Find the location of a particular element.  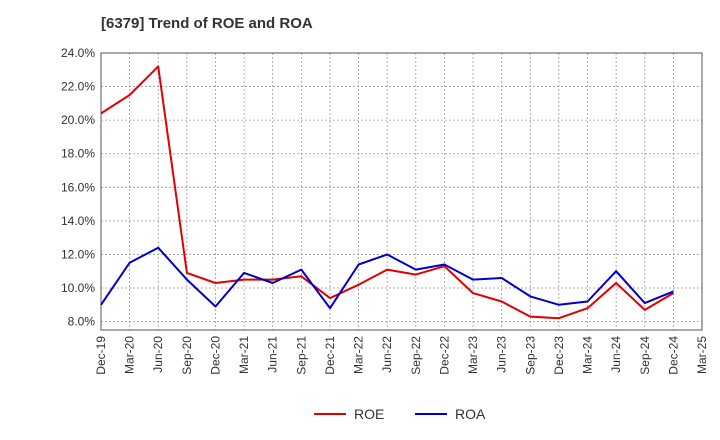

y-tick-label: 16.0% is located at coordinates (78, 187).